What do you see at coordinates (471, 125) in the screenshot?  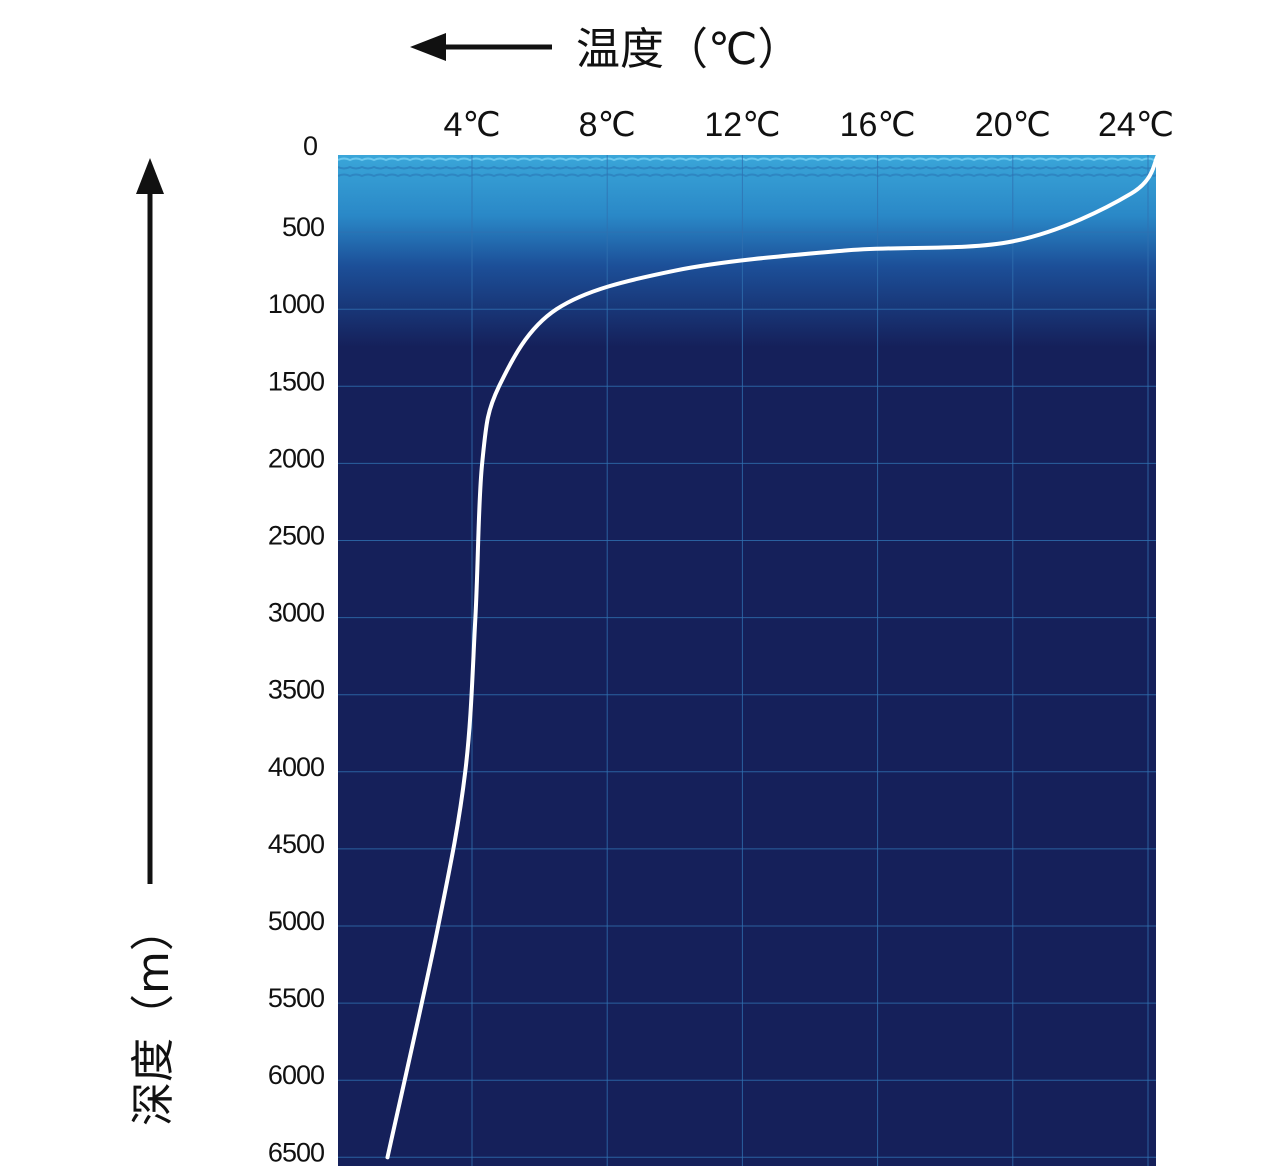 I see `x-tick-label: 4℃` at bounding box center [471, 125].